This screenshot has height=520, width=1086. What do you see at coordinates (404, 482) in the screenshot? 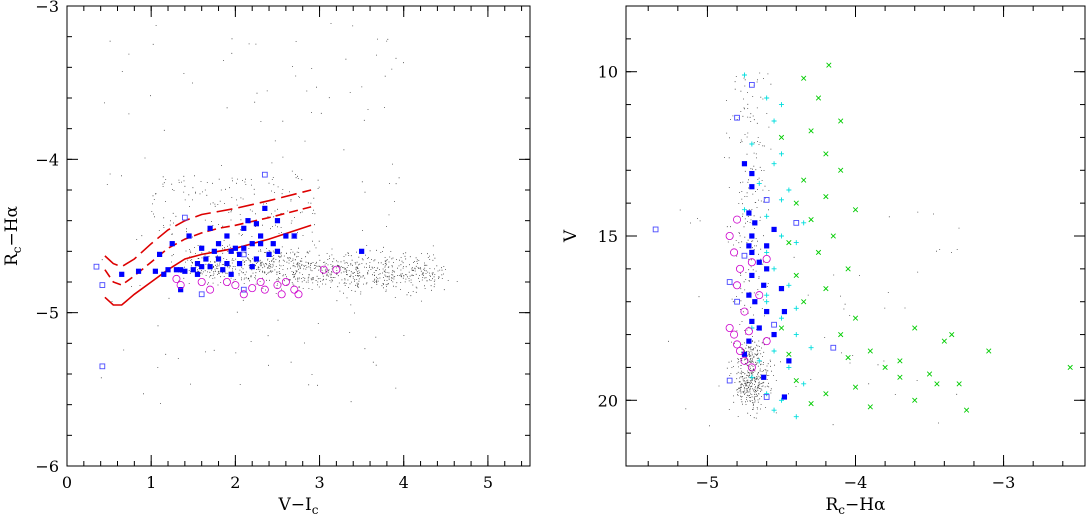
I see `x-tick-label: 4` at bounding box center [404, 482].